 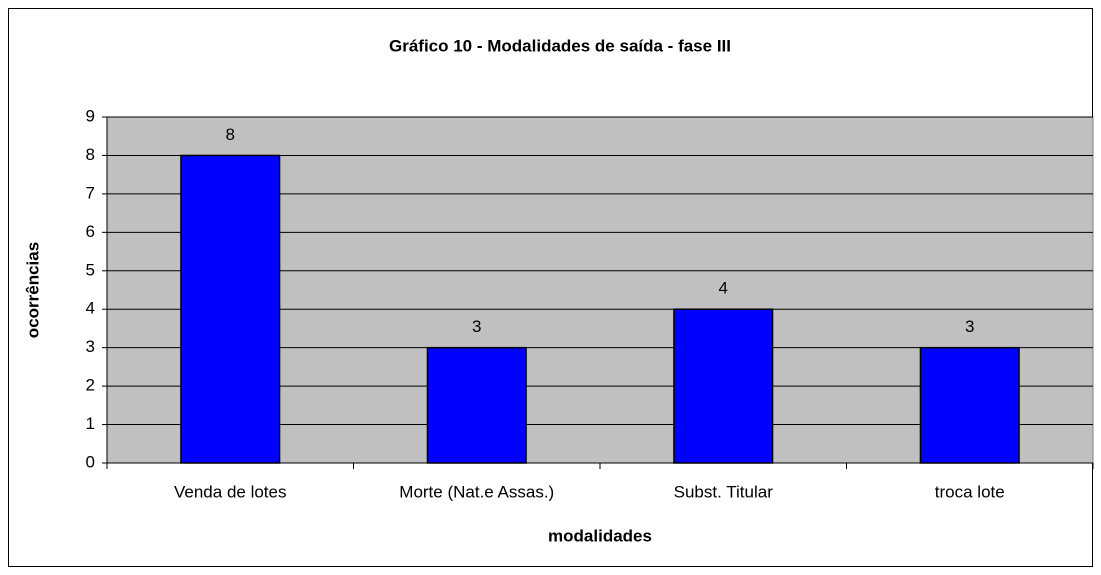 I want to click on y-tick-label: 3, so click(x=90, y=346).